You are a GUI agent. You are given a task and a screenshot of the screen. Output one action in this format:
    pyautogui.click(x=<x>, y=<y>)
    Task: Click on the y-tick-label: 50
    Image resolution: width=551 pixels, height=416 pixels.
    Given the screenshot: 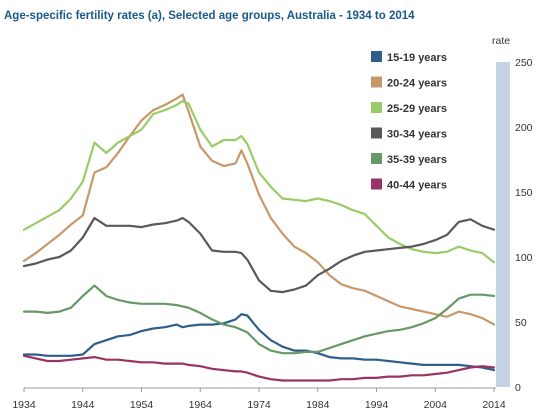 What is the action you would take?
    pyautogui.click(x=521, y=323)
    